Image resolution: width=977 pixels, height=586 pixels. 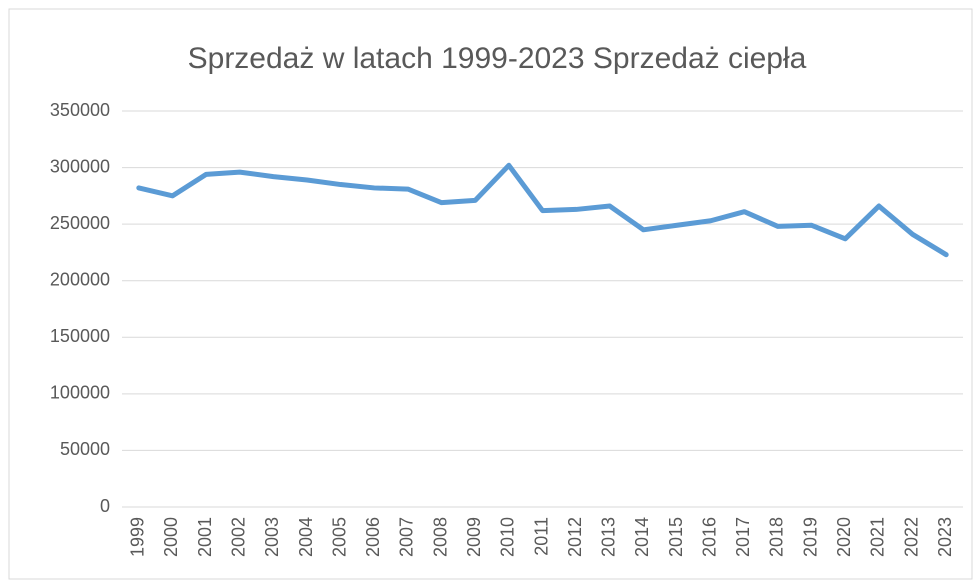 What do you see at coordinates (306, 537) in the screenshot?
I see `x-tick-label: 2004` at bounding box center [306, 537].